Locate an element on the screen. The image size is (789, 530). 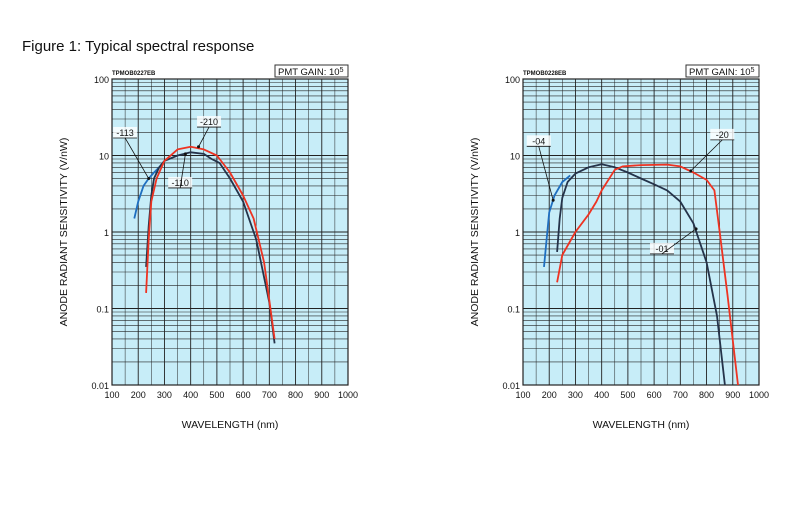
annotation-label: -20 is located at coordinates (722, 135).